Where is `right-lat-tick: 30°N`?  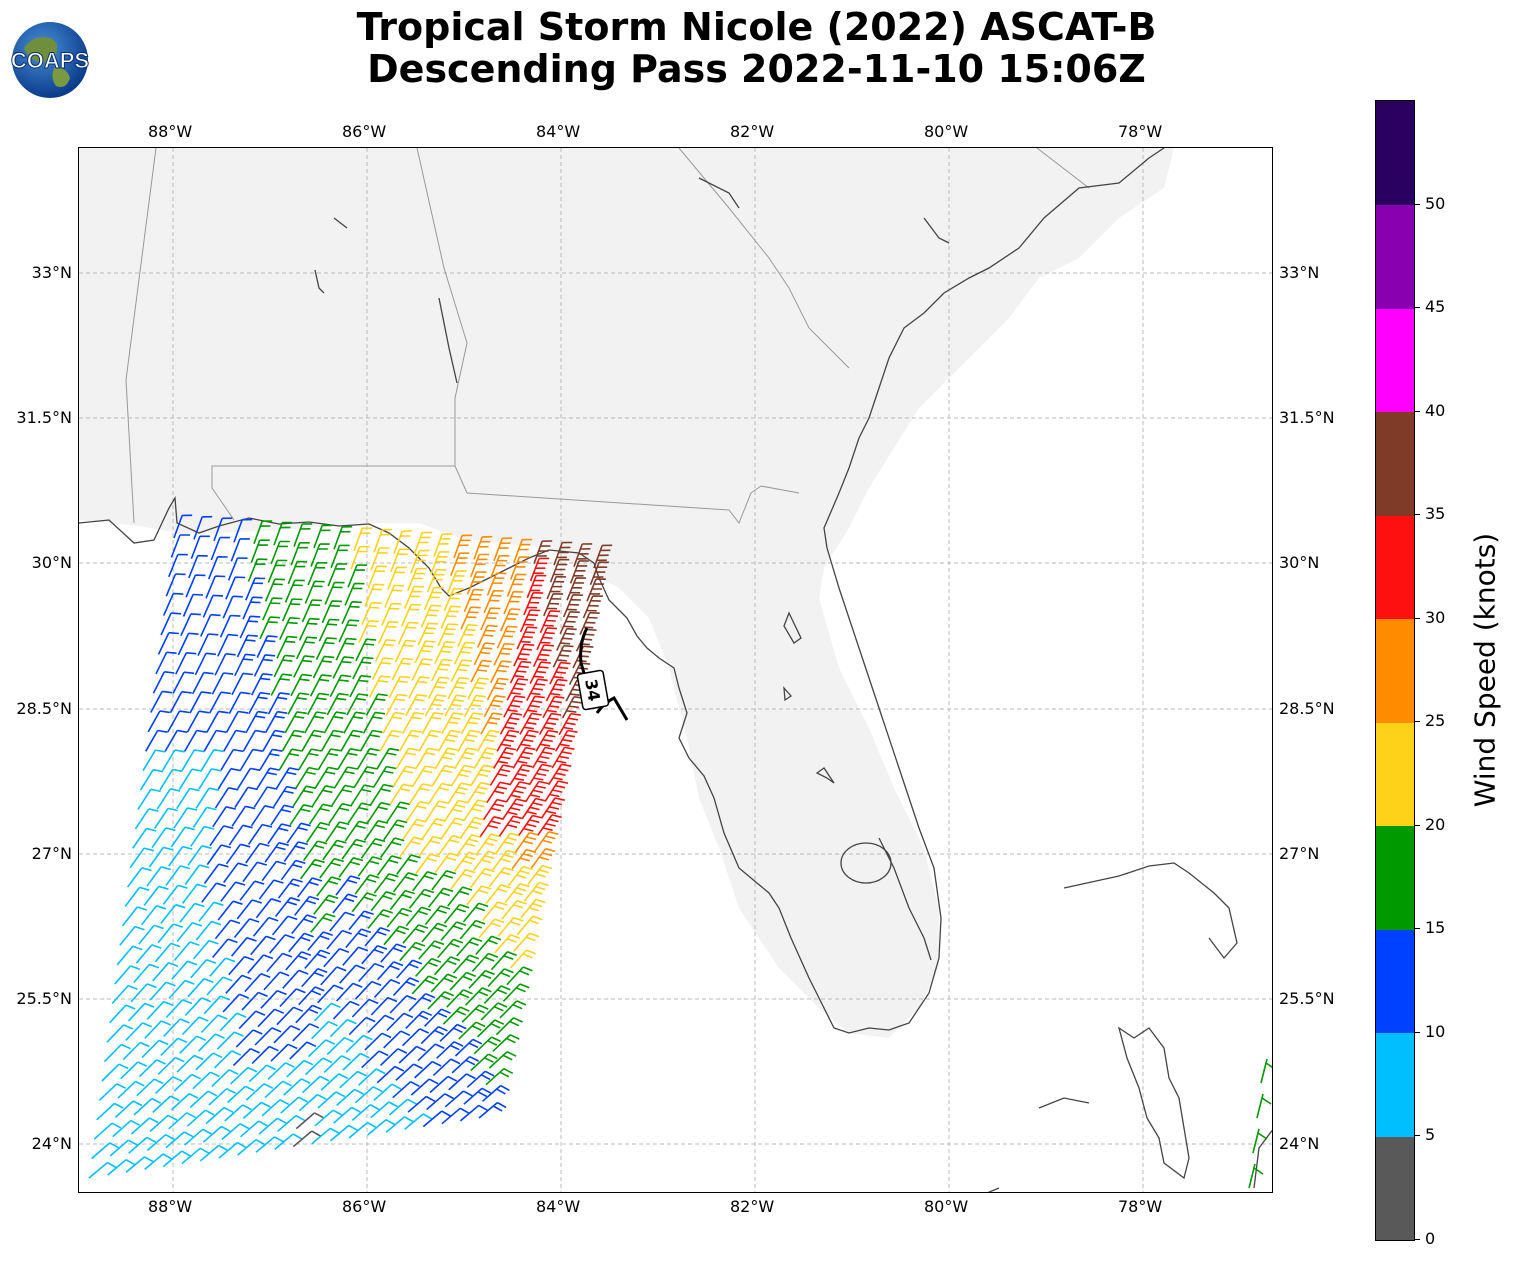
right-lat-tick: 30°N is located at coordinates (1299, 562).